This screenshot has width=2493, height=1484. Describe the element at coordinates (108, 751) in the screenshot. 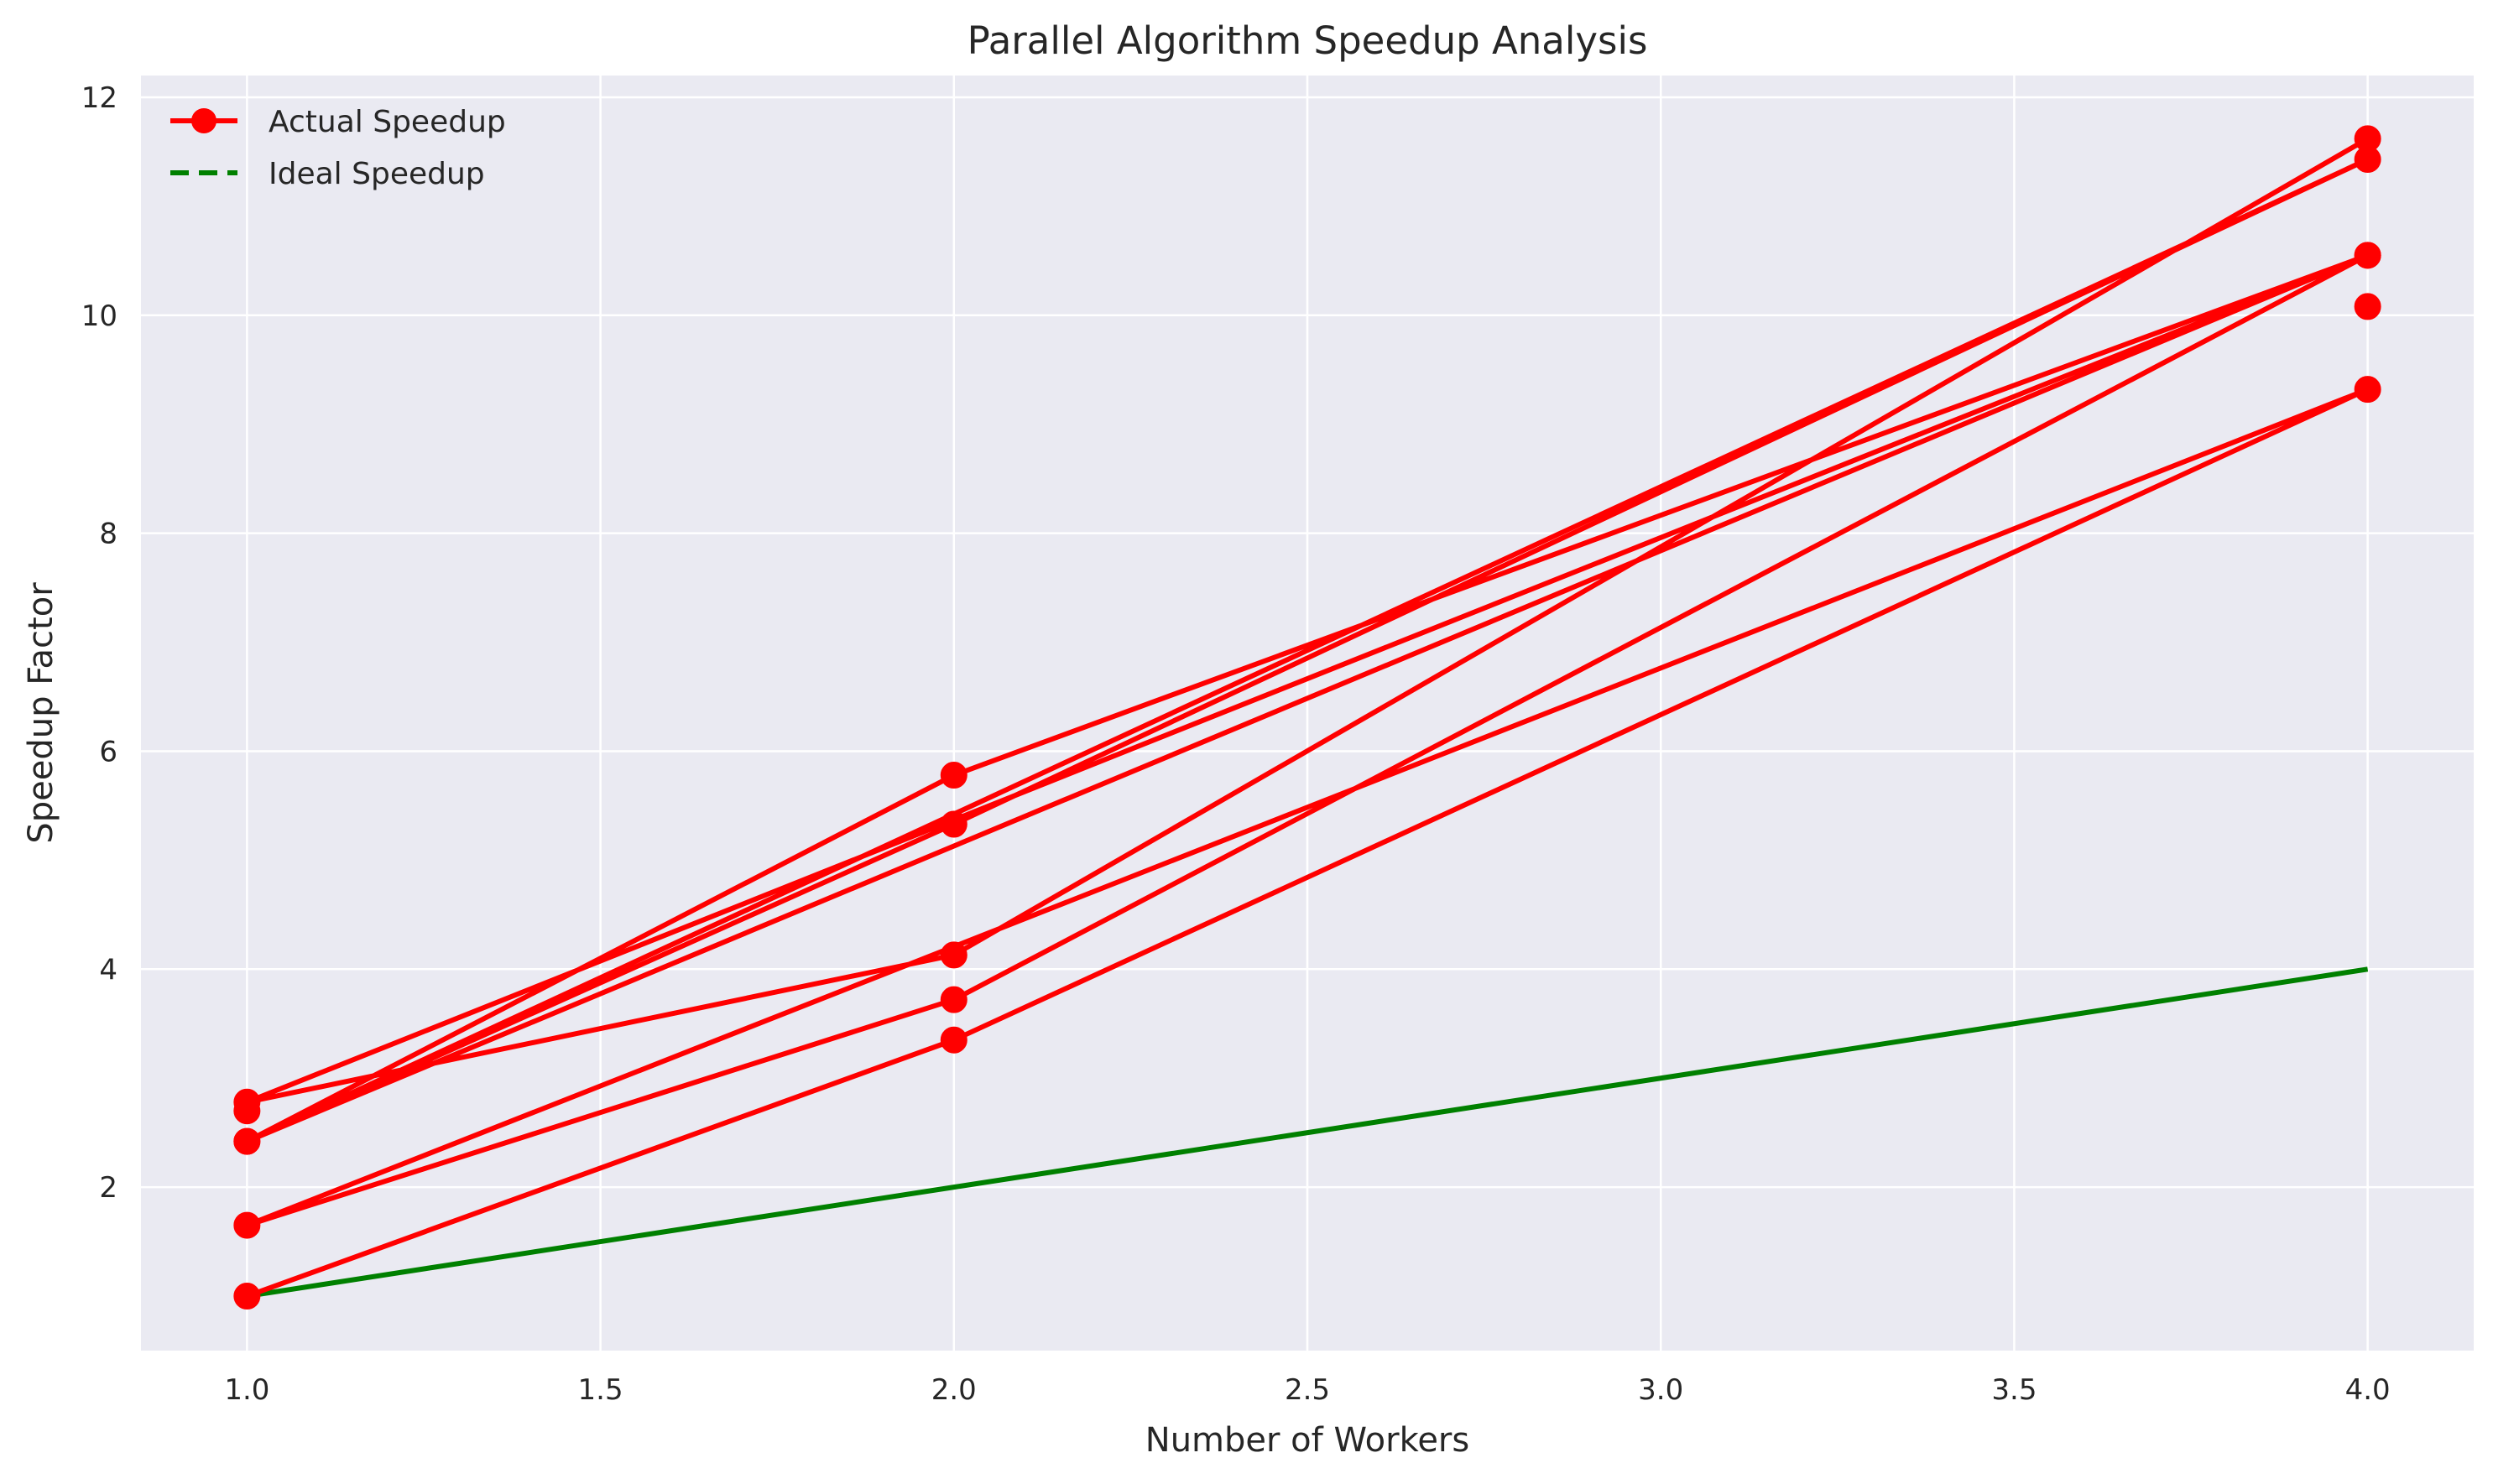

I see `y-tick-label: 6` at that location.